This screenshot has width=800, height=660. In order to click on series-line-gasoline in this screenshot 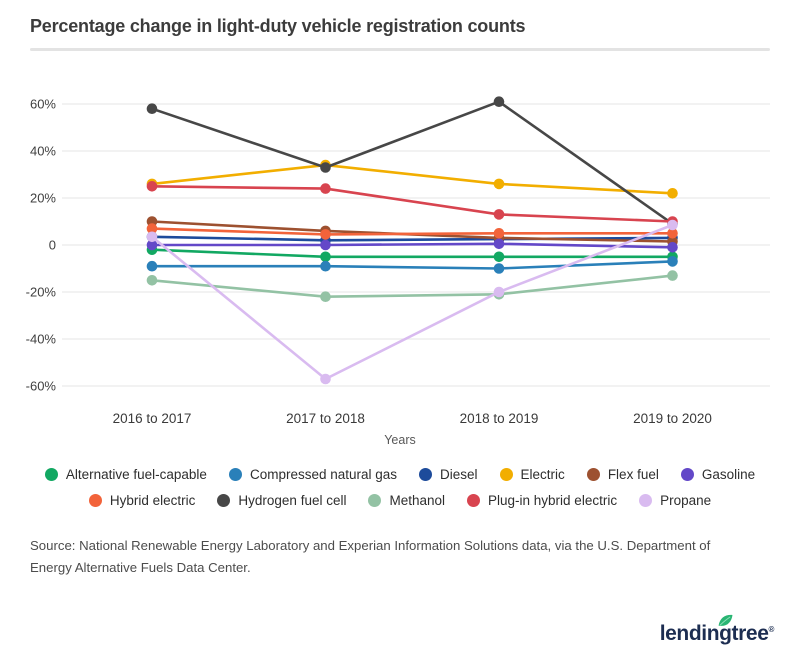, I will do `click(412, 245)`.